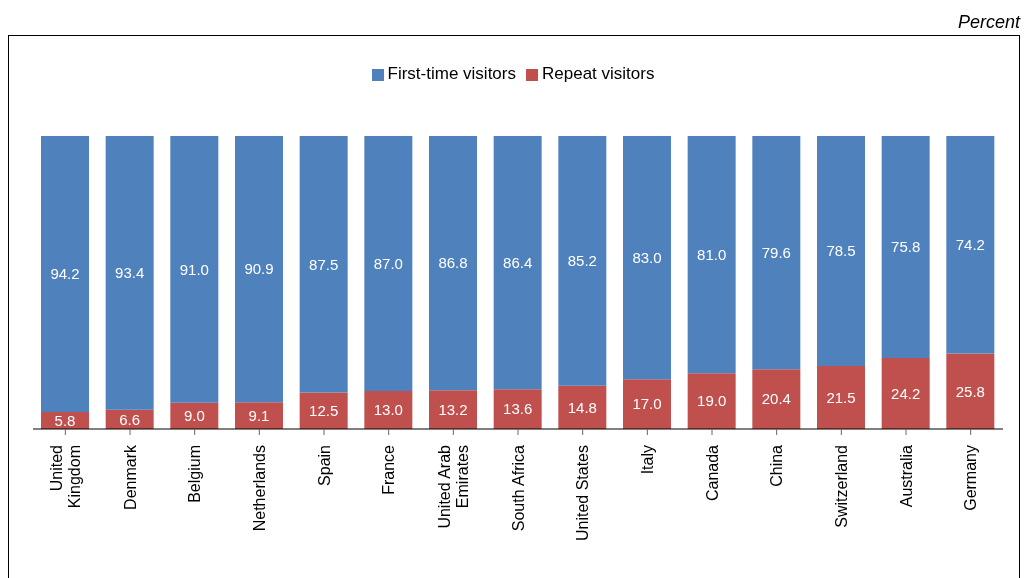  What do you see at coordinates (389, 469) in the screenshot?
I see `x-tick-label: France` at bounding box center [389, 469].